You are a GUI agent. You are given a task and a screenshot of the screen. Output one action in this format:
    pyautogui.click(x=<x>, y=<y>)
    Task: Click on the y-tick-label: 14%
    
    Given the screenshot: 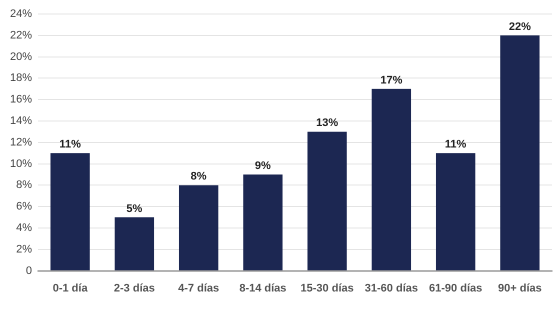 What is the action you would take?
    pyautogui.click(x=21, y=121)
    